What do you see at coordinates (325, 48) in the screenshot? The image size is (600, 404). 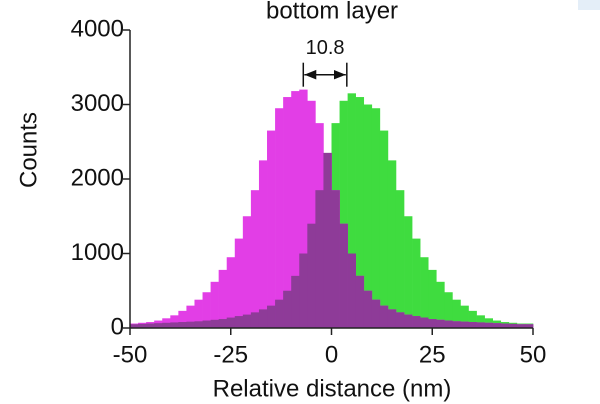 I see `annotation-label: 10.8` at bounding box center [325, 48].